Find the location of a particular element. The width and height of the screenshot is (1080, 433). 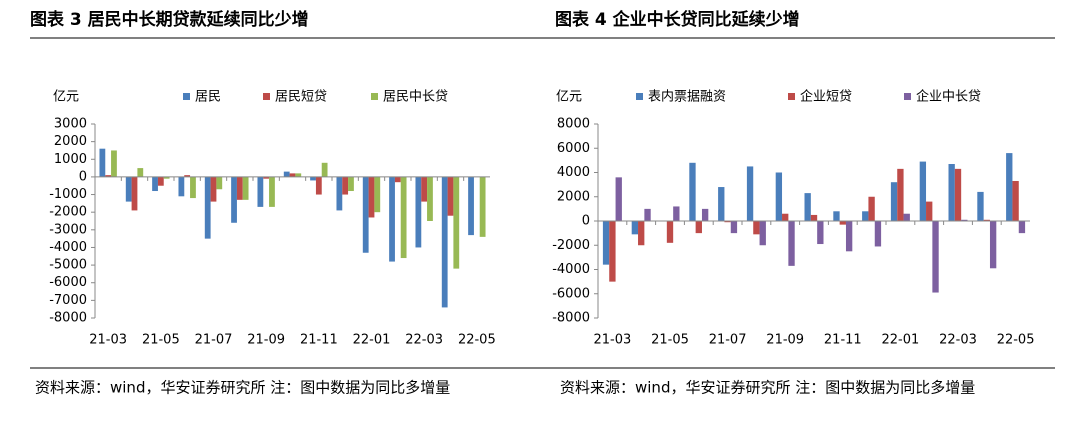

x-tick-label: 22-03 is located at coordinates (424, 340).